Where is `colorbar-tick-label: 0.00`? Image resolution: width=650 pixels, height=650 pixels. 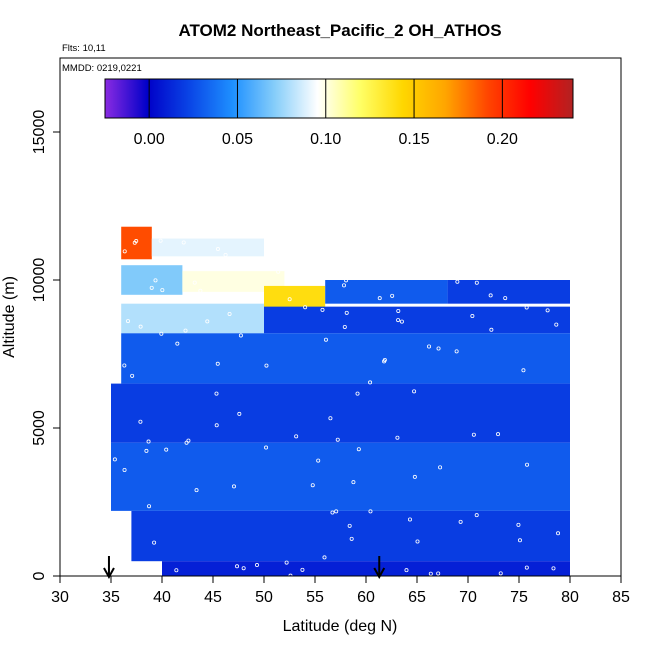
colorbar-tick-label: 0.00 is located at coordinates (149, 139).